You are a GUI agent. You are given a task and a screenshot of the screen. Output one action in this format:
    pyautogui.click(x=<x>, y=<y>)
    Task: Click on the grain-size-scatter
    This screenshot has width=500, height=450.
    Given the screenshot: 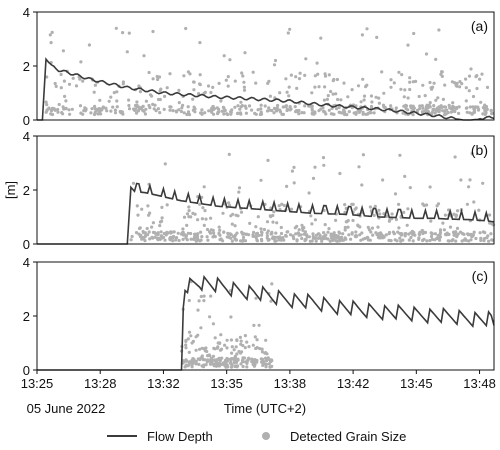 What is the action you would take?
    pyautogui.click(x=312, y=197)
    